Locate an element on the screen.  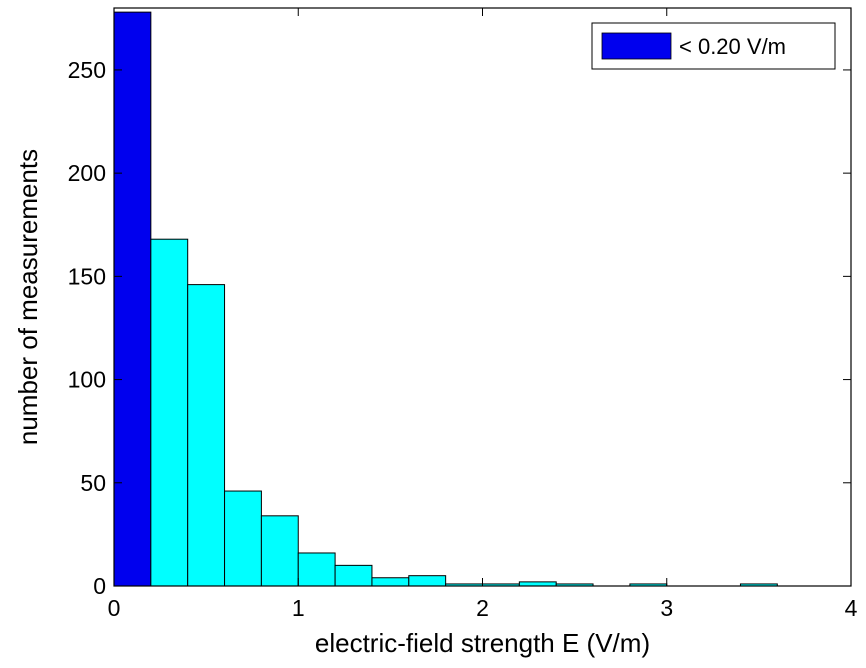
x-tick-label: 4 is located at coordinates (851, 608).